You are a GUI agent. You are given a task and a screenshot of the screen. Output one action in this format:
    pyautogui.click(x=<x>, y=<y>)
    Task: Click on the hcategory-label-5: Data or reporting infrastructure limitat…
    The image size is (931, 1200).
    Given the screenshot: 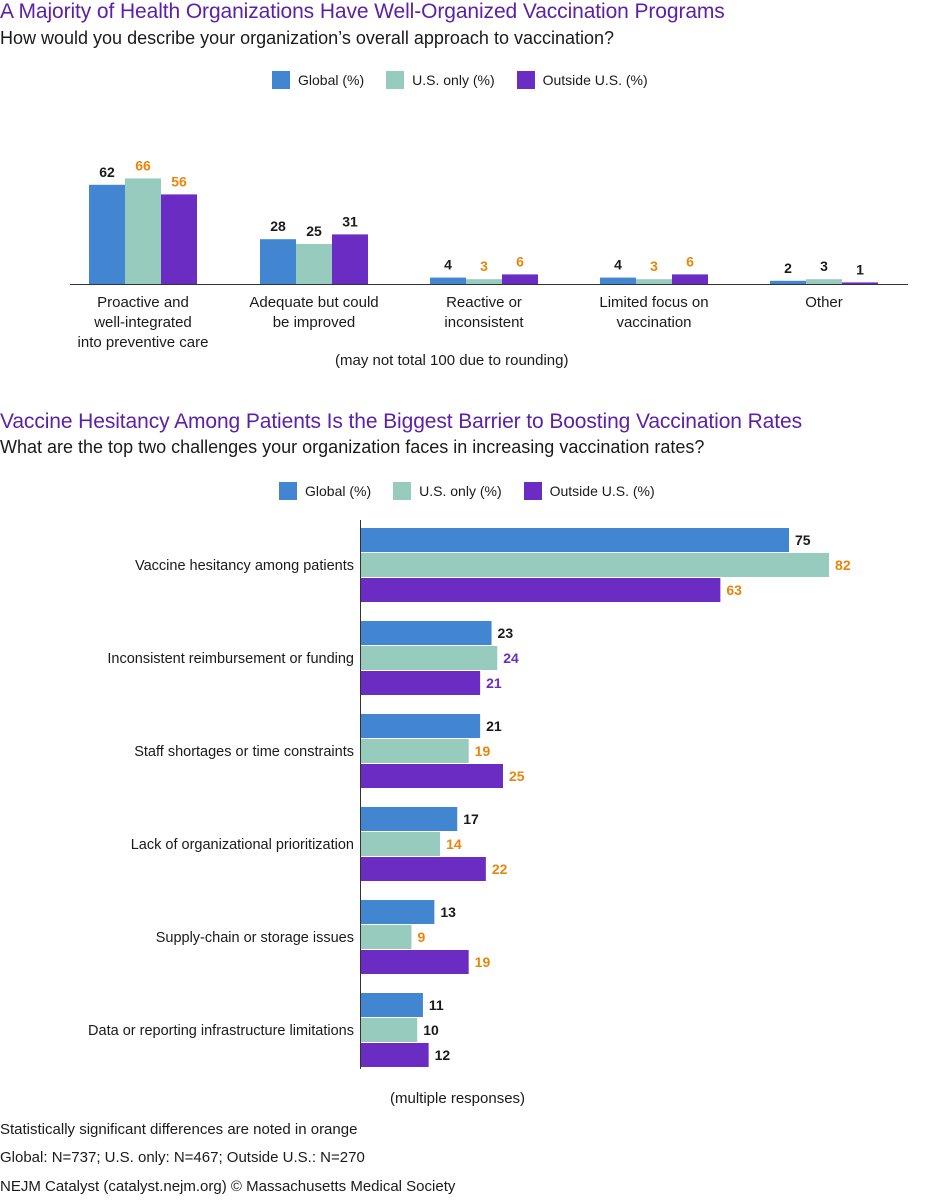 What is the action you would take?
    pyautogui.click(x=221, y=1031)
    